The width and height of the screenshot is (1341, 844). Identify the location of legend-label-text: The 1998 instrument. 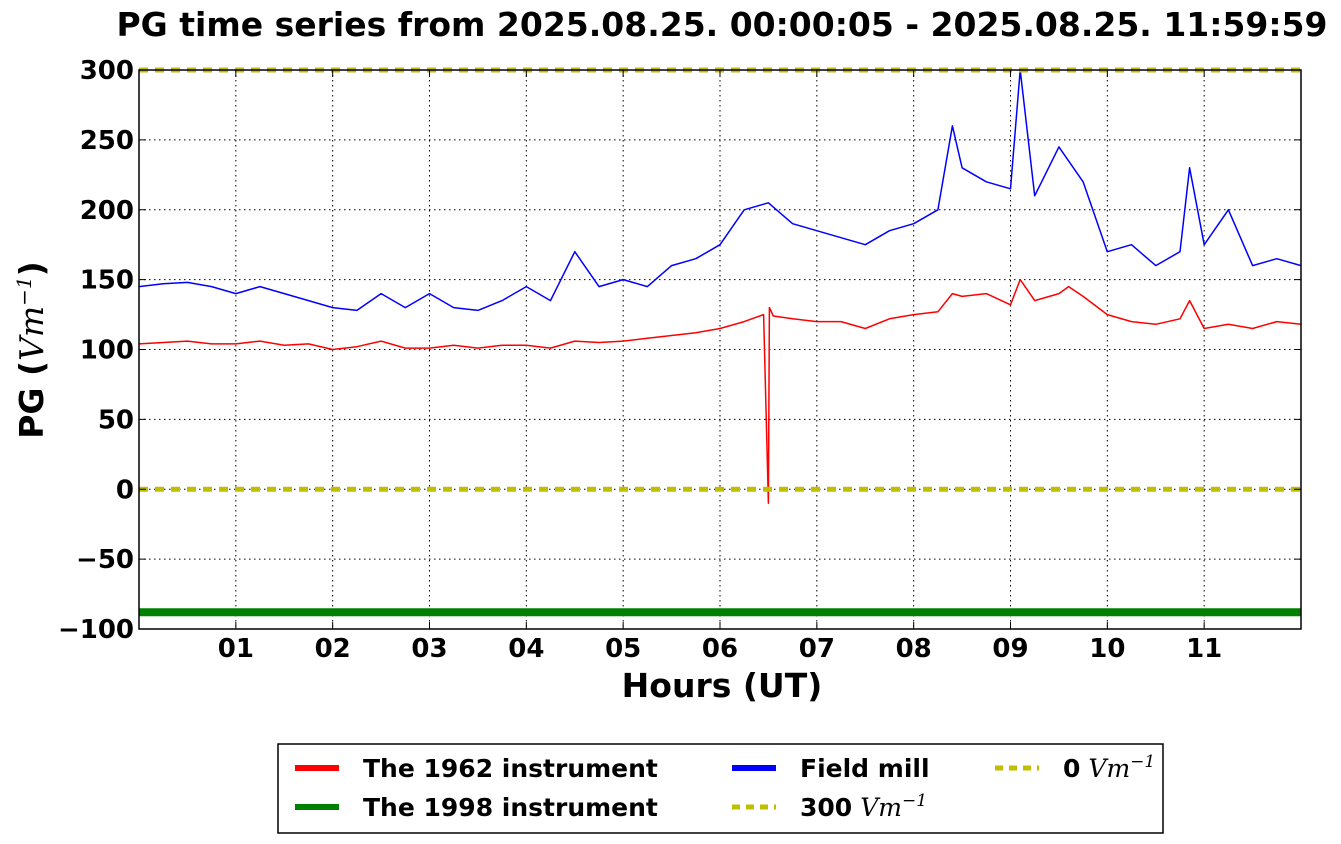
(510, 807).